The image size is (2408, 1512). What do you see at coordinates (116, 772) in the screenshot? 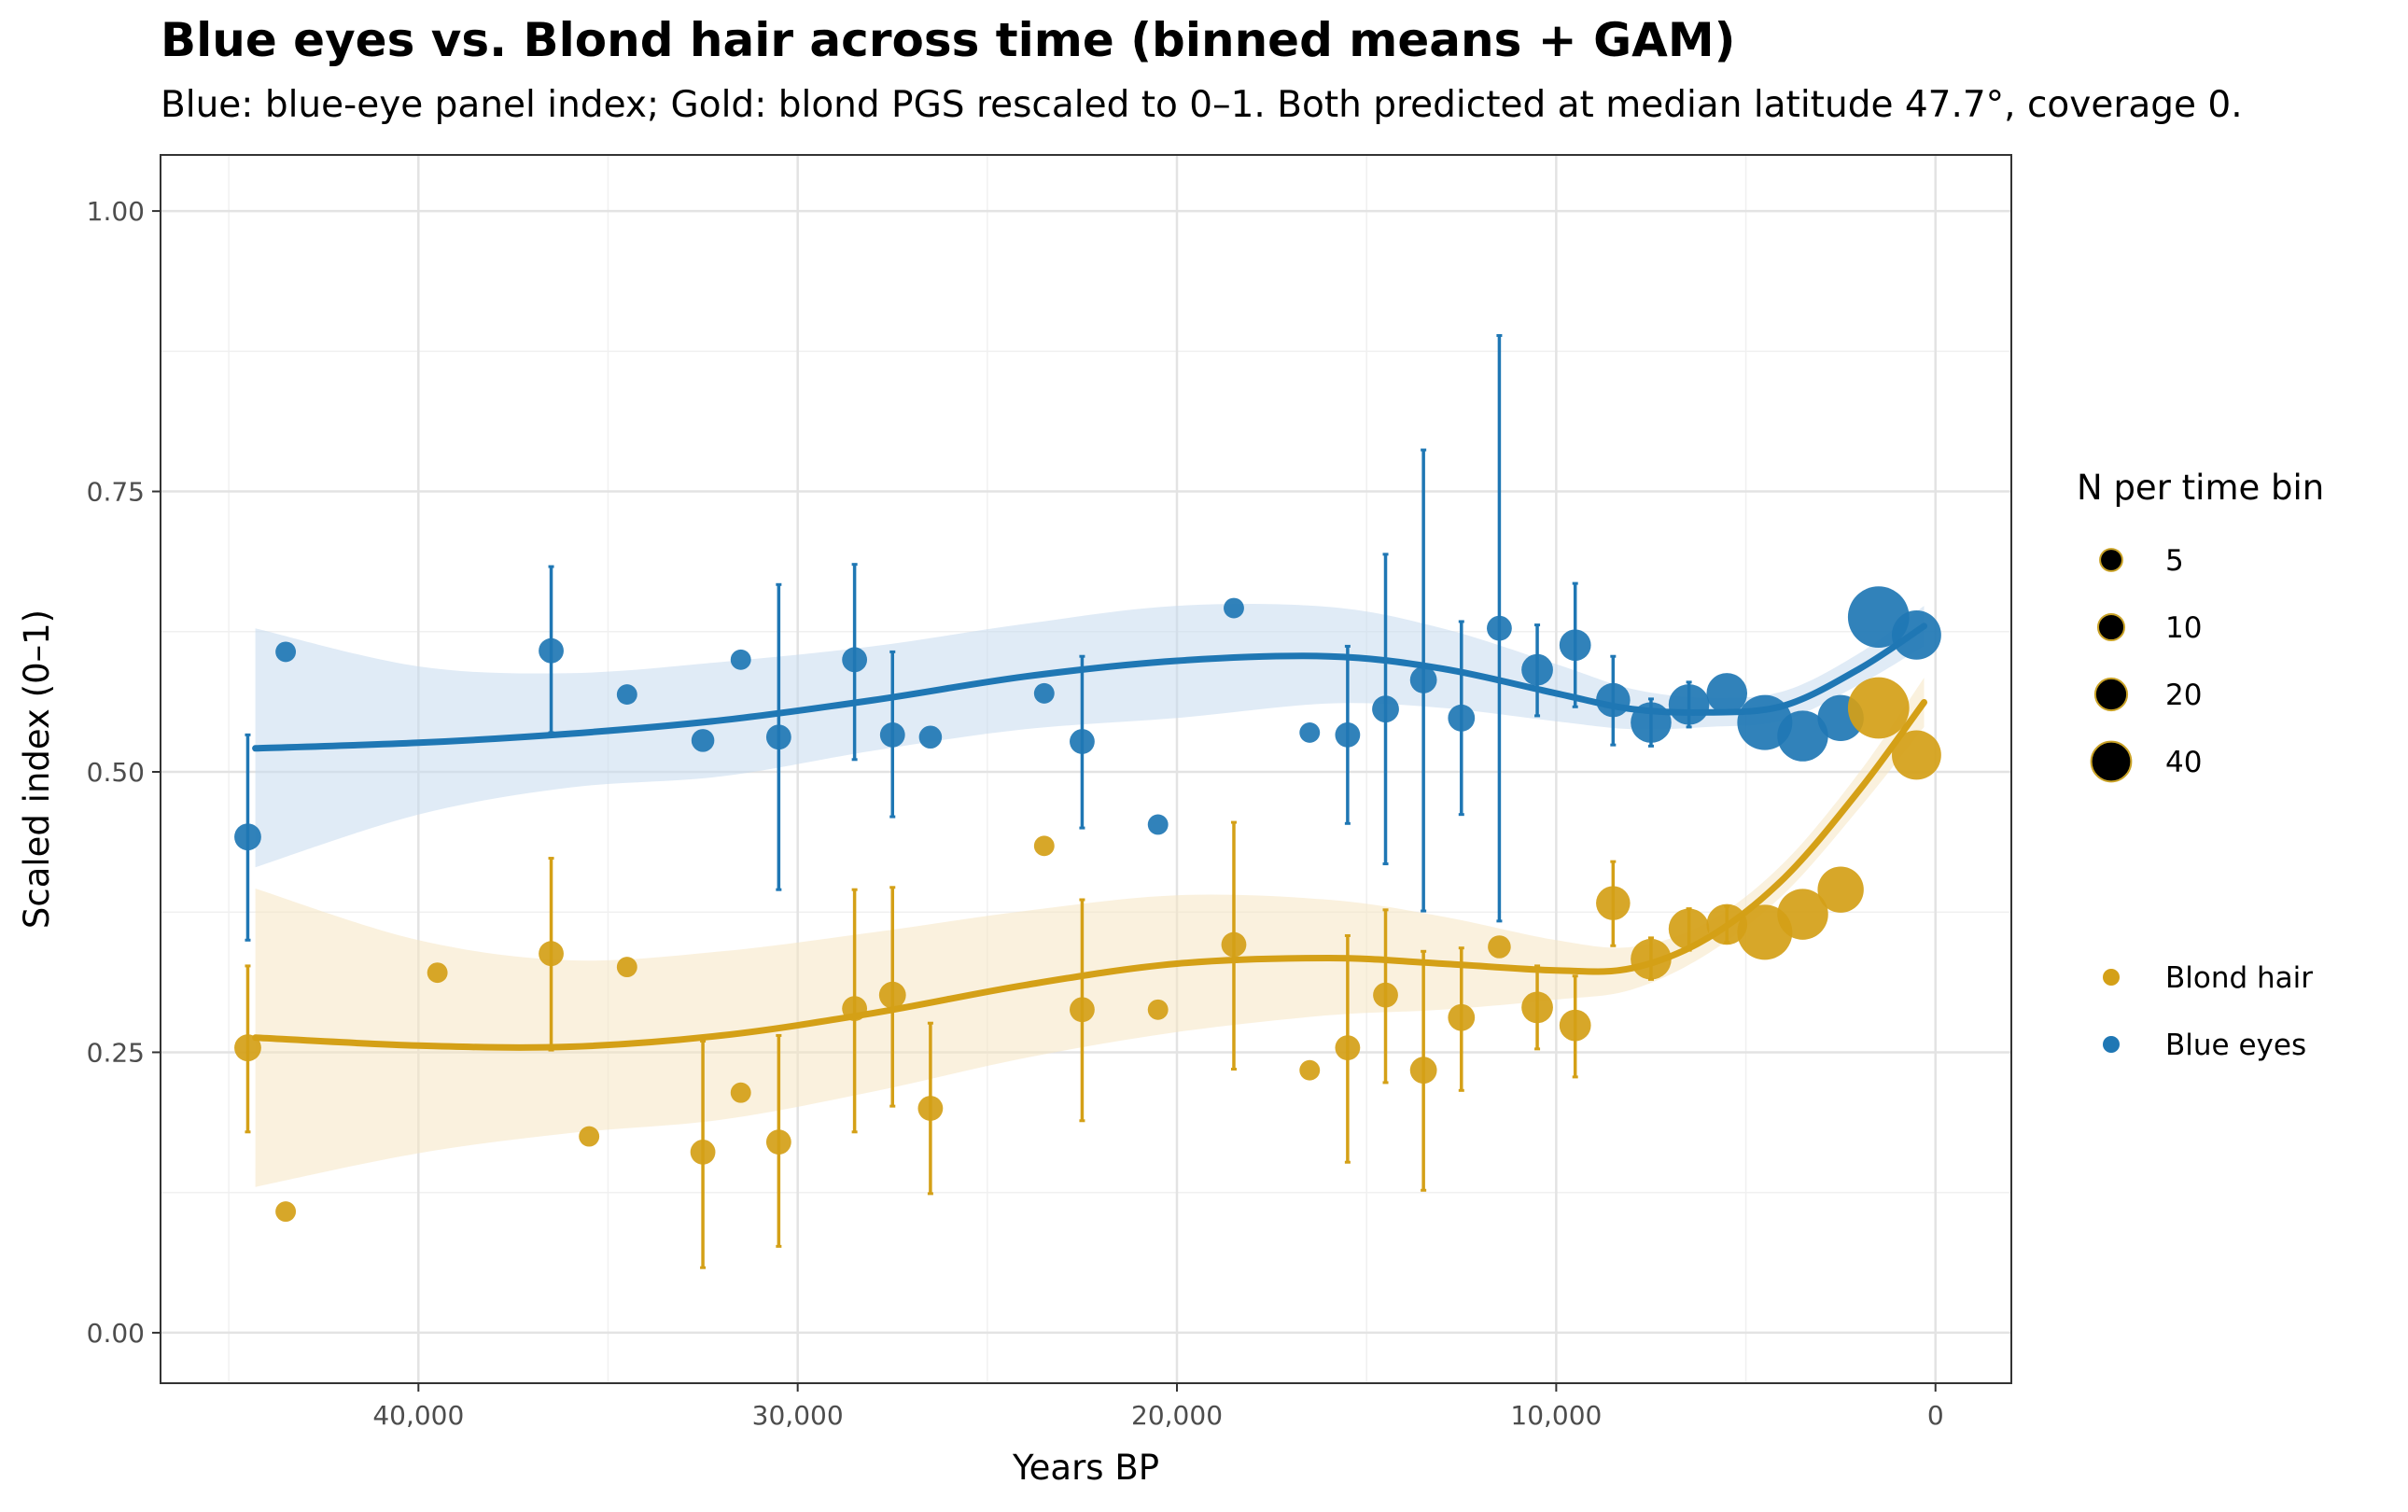
I see `y-tick-label: 0.50` at bounding box center [116, 772].